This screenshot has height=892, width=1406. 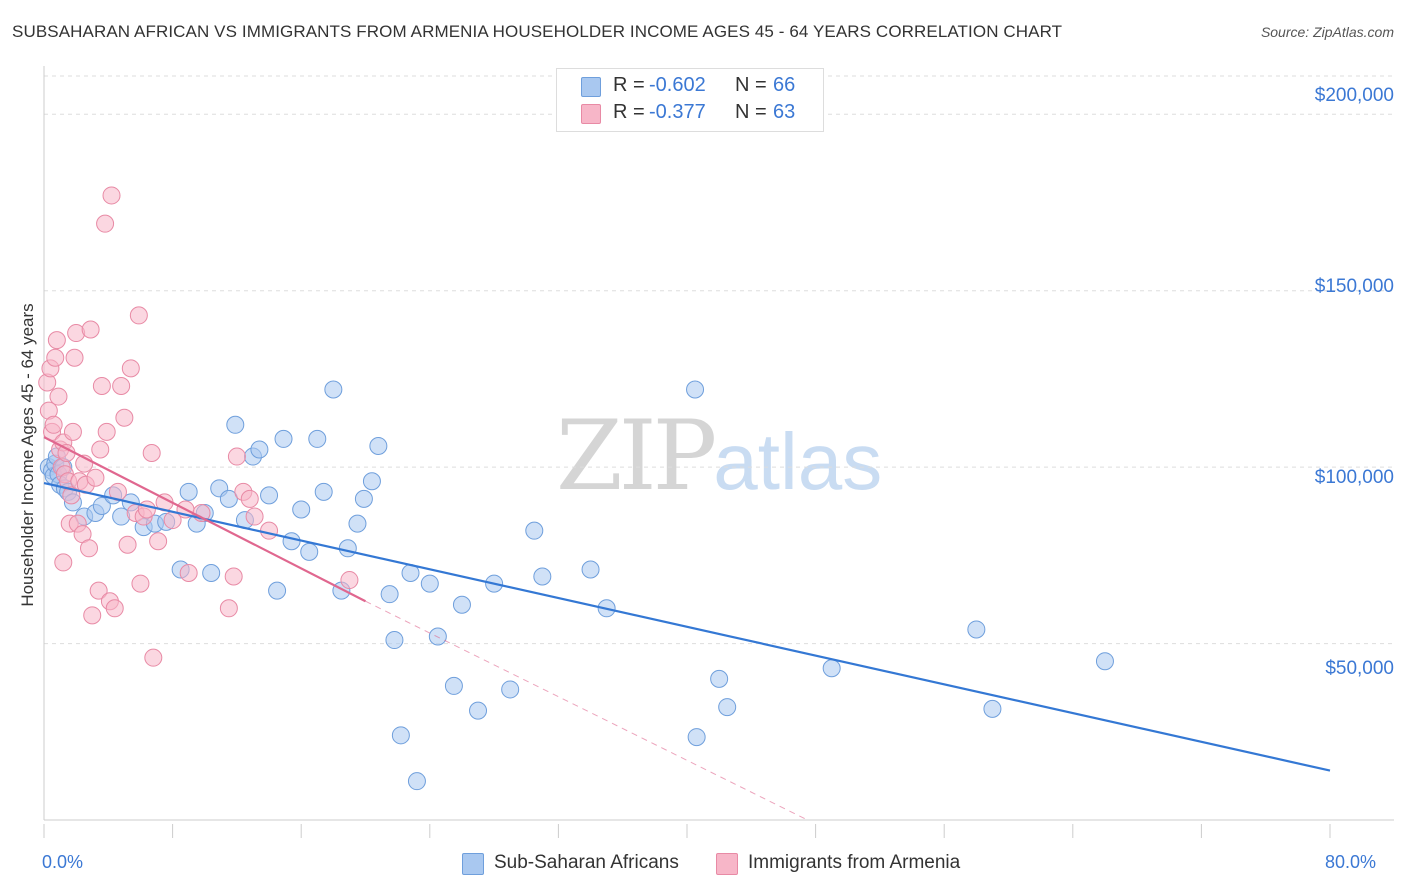 I want to click on legend-label: Sub-Saharan Africans, so click(x=586, y=862).